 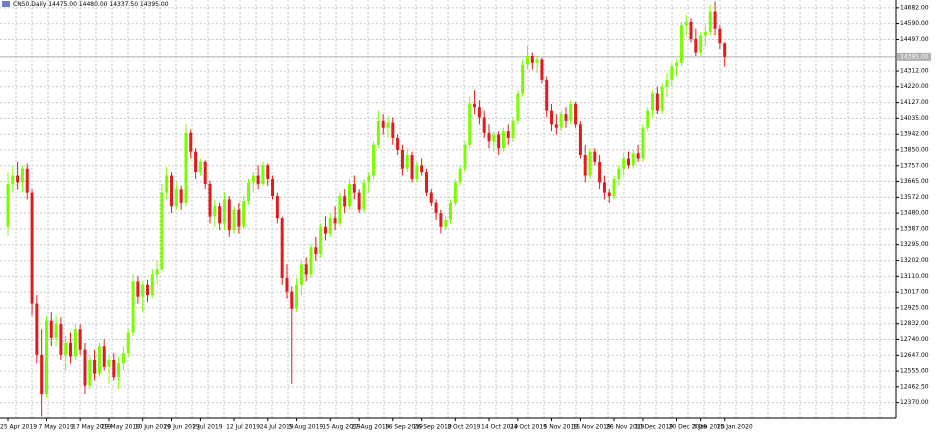 I want to click on x-tick-label: 15 Nov 2019, so click(x=591, y=427).